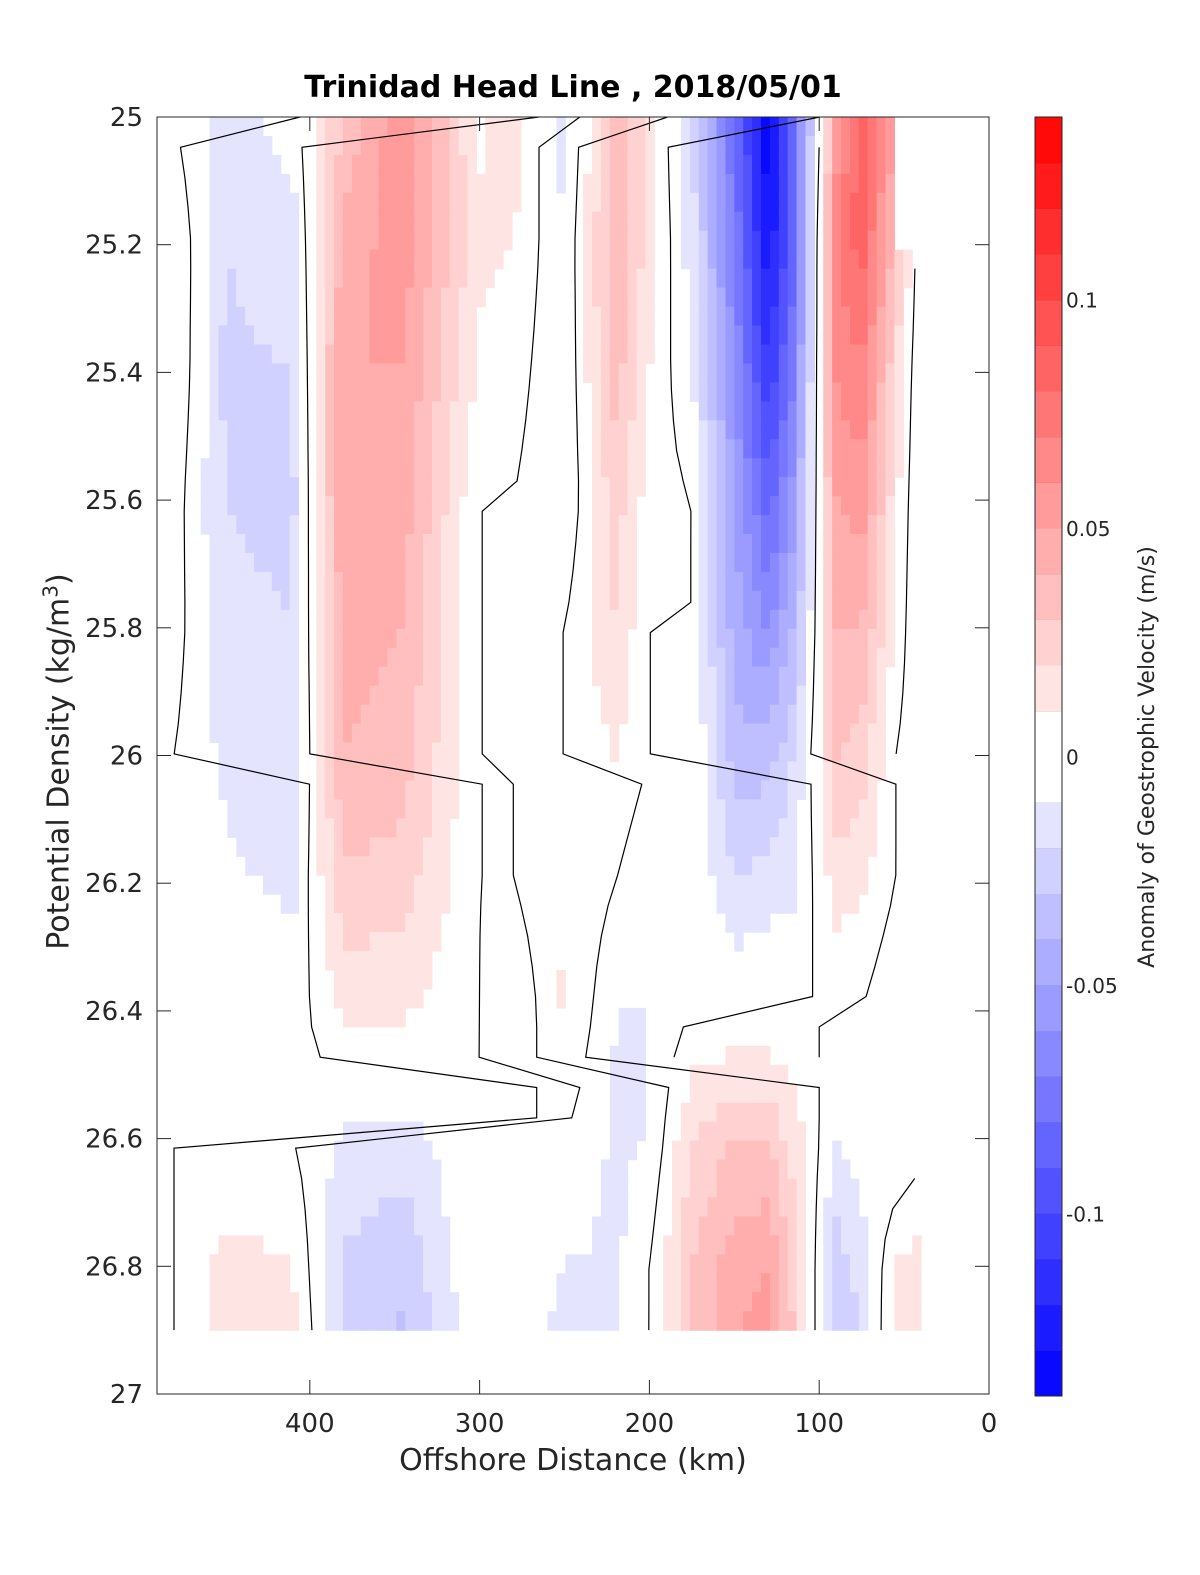 This screenshot has width=1200, height=1575. Describe the element at coordinates (114, 373) in the screenshot. I see `y-tick-label: 25.4` at that location.